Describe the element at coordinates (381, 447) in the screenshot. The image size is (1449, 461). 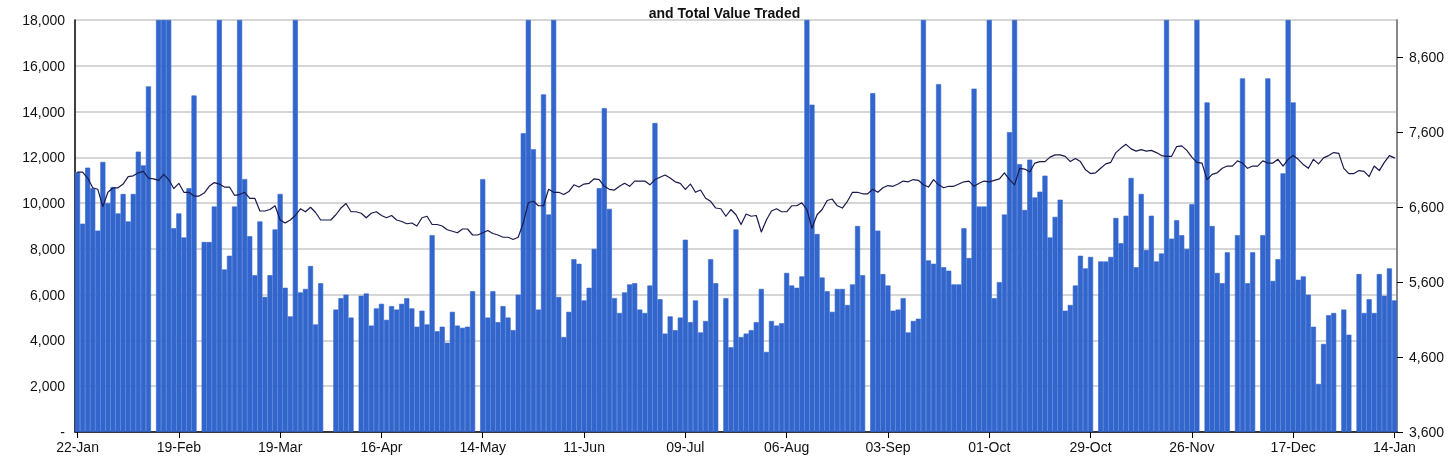
I see `x-tick-label: 16-Apr` at that location.